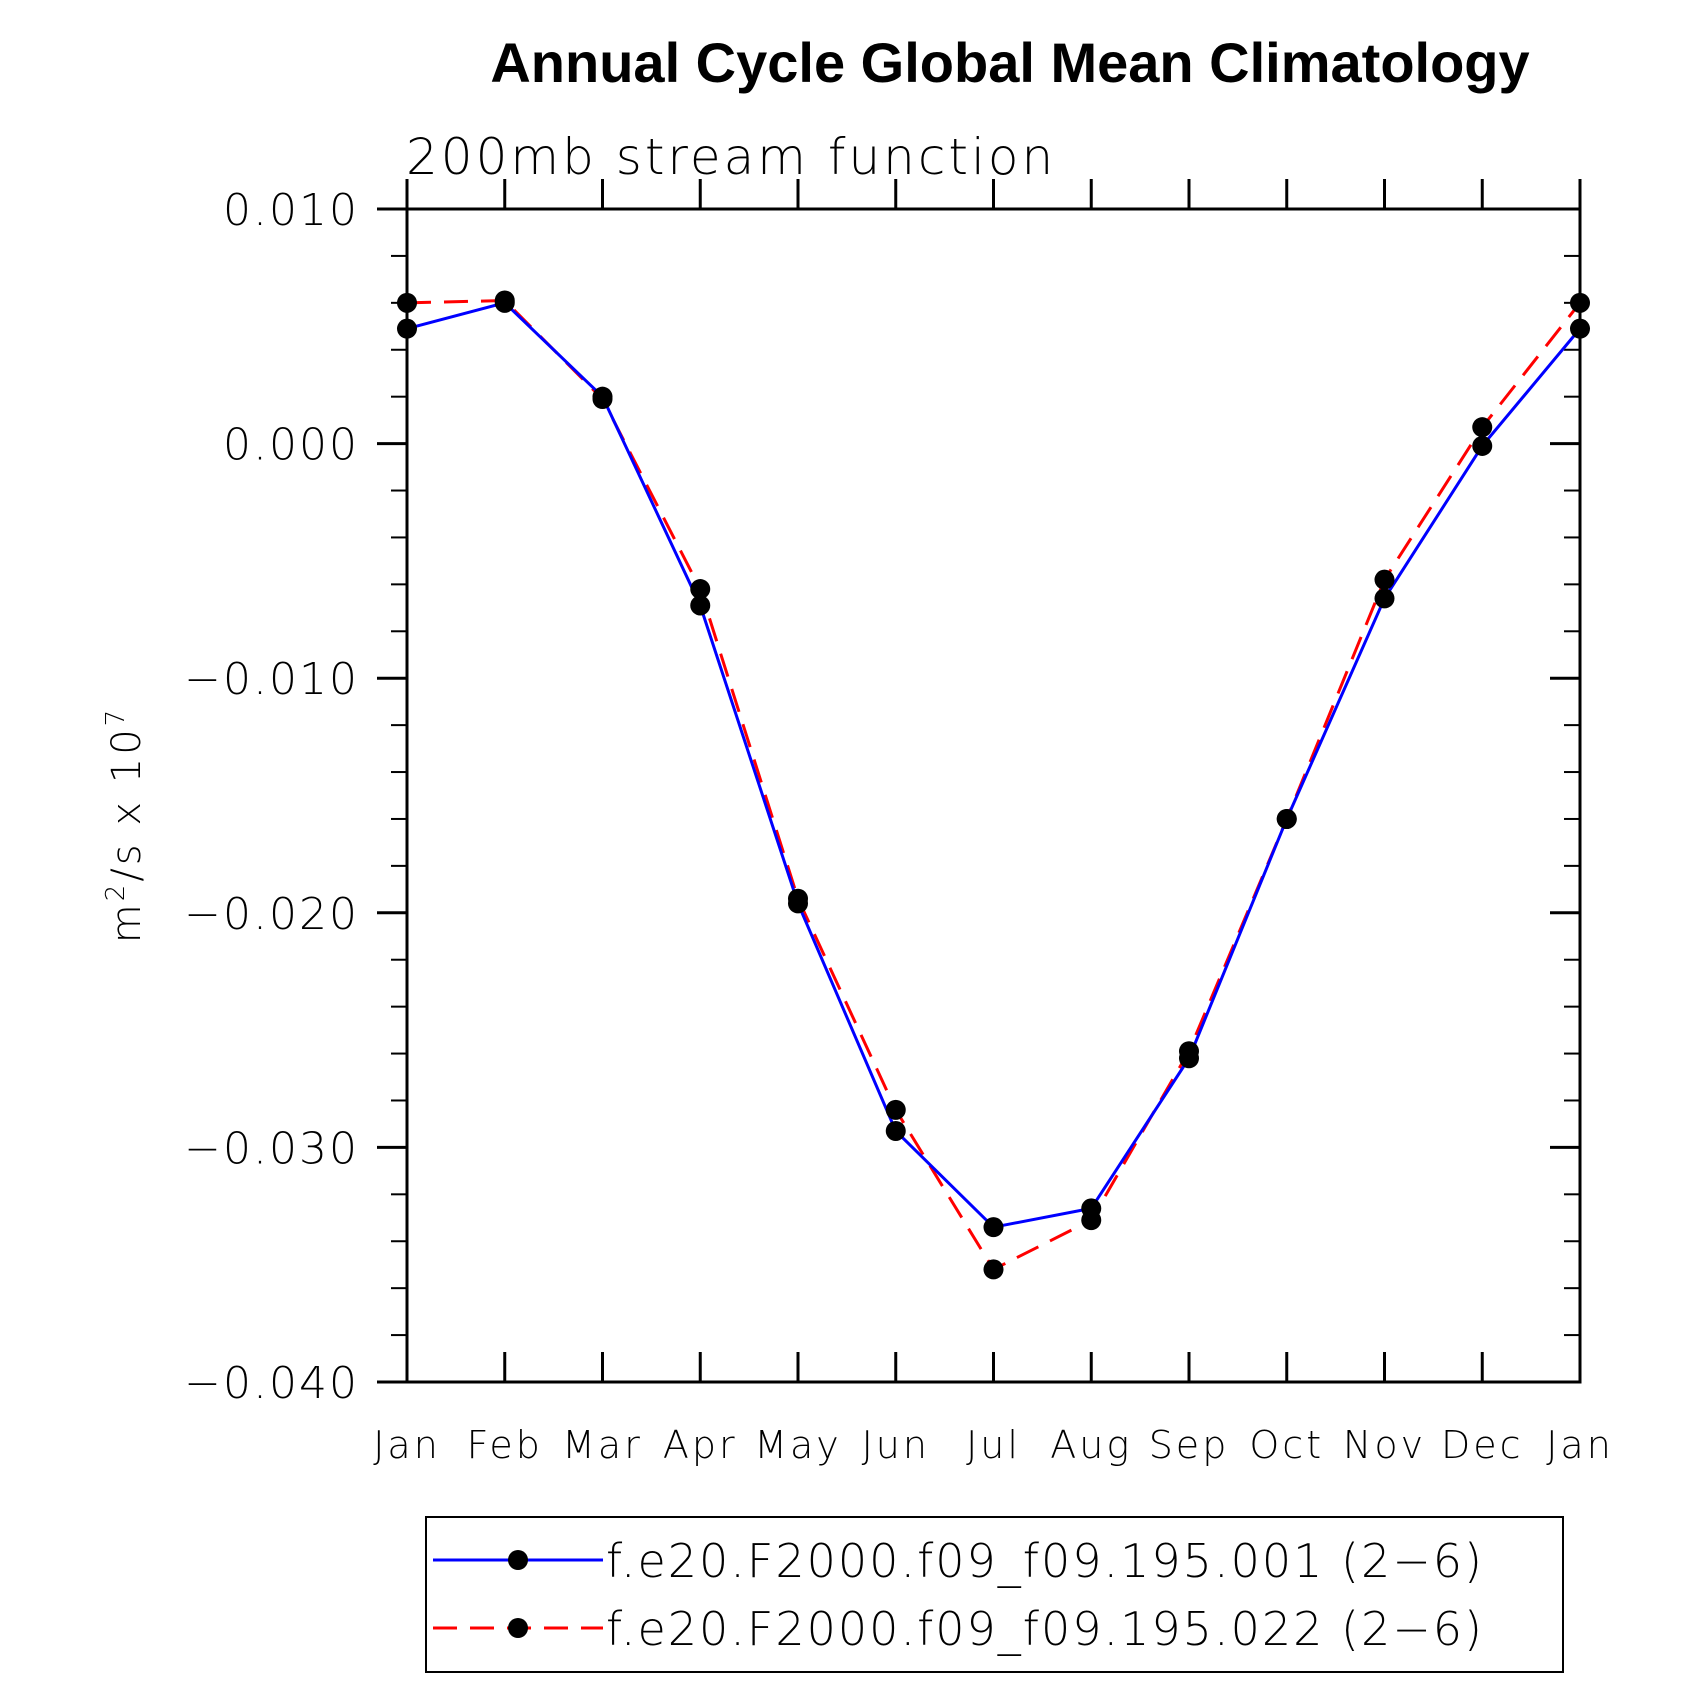  What do you see at coordinates (271, 679) in the screenshot?
I see `y-tick-label: −0.010` at bounding box center [271, 679].